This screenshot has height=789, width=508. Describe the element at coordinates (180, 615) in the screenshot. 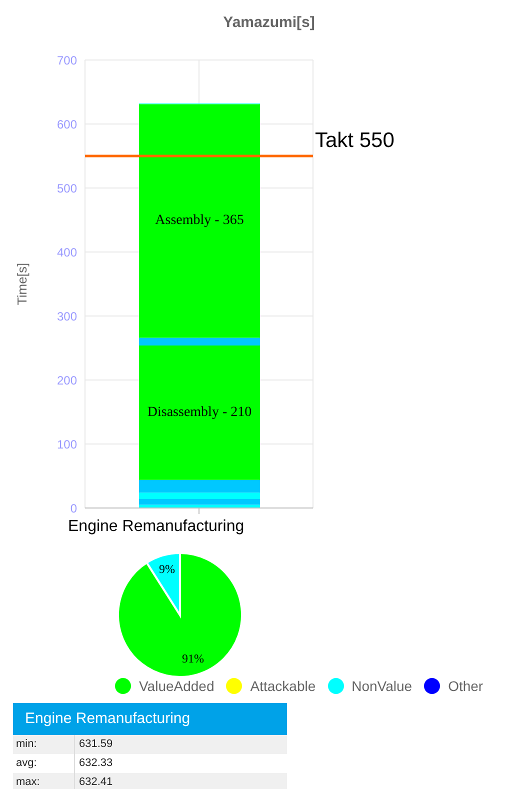

I see `pie-slice` at that location.